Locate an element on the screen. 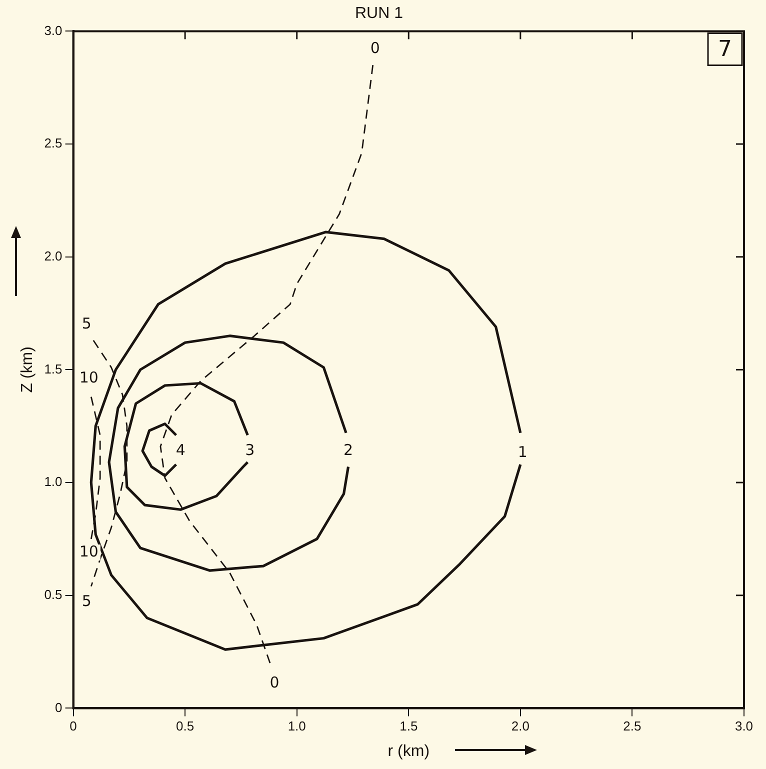 The width and height of the screenshot is (766, 769). x-tick-label: 1.5 is located at coordinates (409, 726).